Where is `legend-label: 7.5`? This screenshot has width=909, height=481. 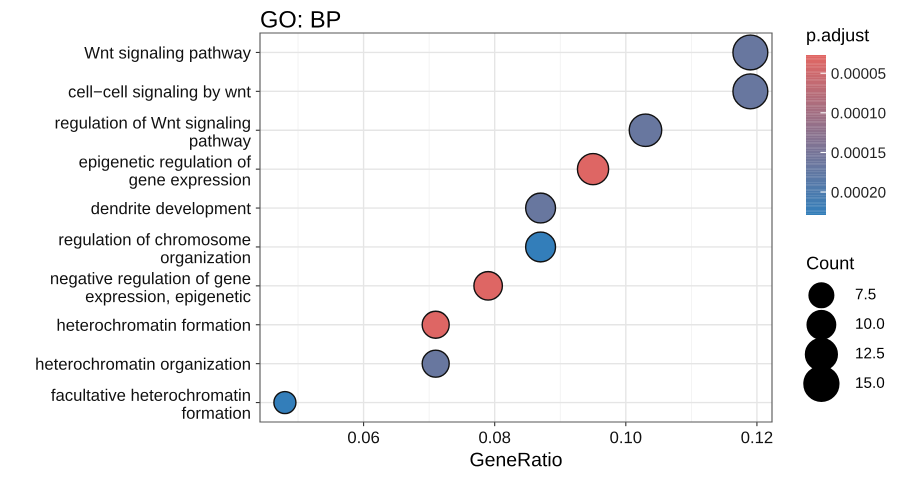
legend-label: 7.5 is located at coordinates (866, 294).